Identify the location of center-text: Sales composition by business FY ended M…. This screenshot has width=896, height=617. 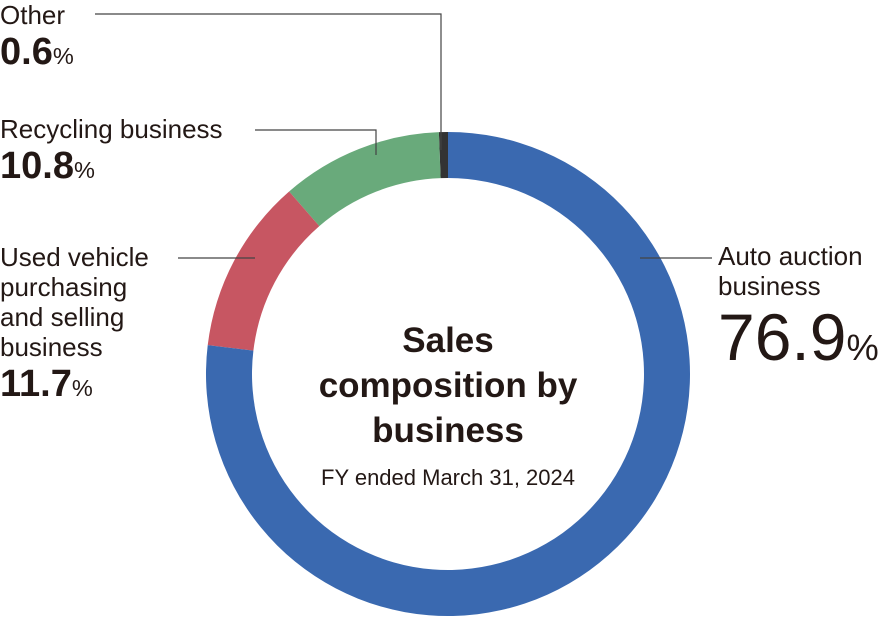
(448, 404).